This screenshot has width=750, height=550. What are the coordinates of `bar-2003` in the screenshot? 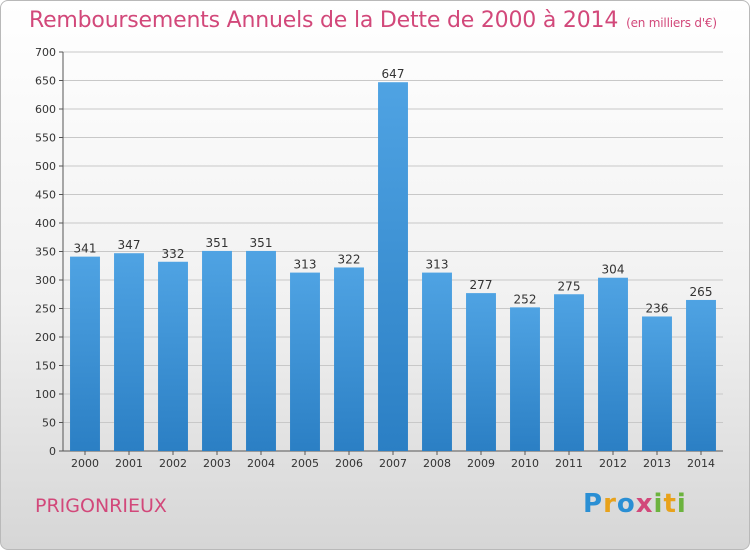 It's located at (217, 350).